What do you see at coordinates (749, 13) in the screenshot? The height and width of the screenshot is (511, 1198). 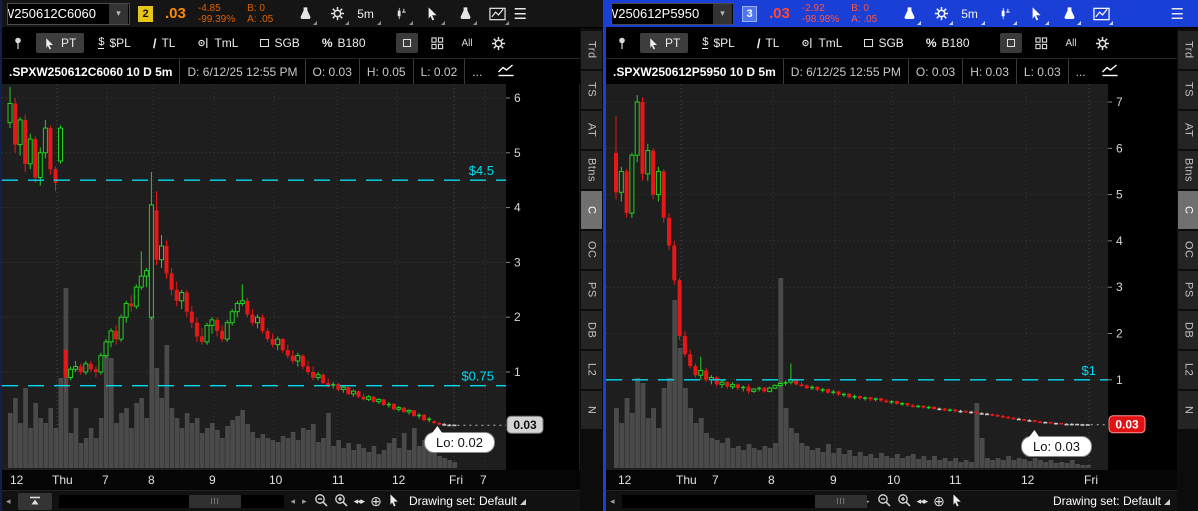 I see `link-group-badge: 3` at bounding box center [749, 13].